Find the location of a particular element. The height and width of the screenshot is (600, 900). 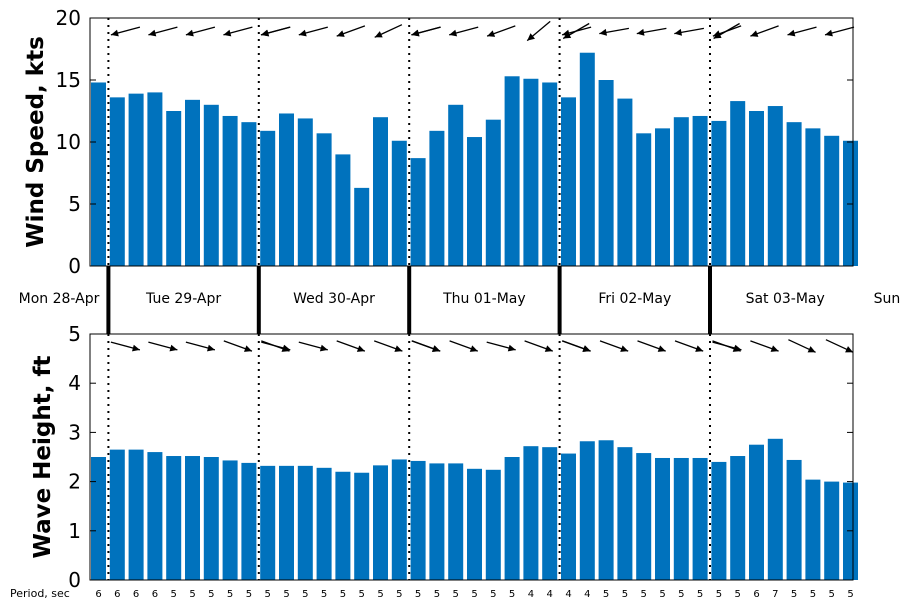

day-label: Fri 02-May is located at coordinates (634, 299).